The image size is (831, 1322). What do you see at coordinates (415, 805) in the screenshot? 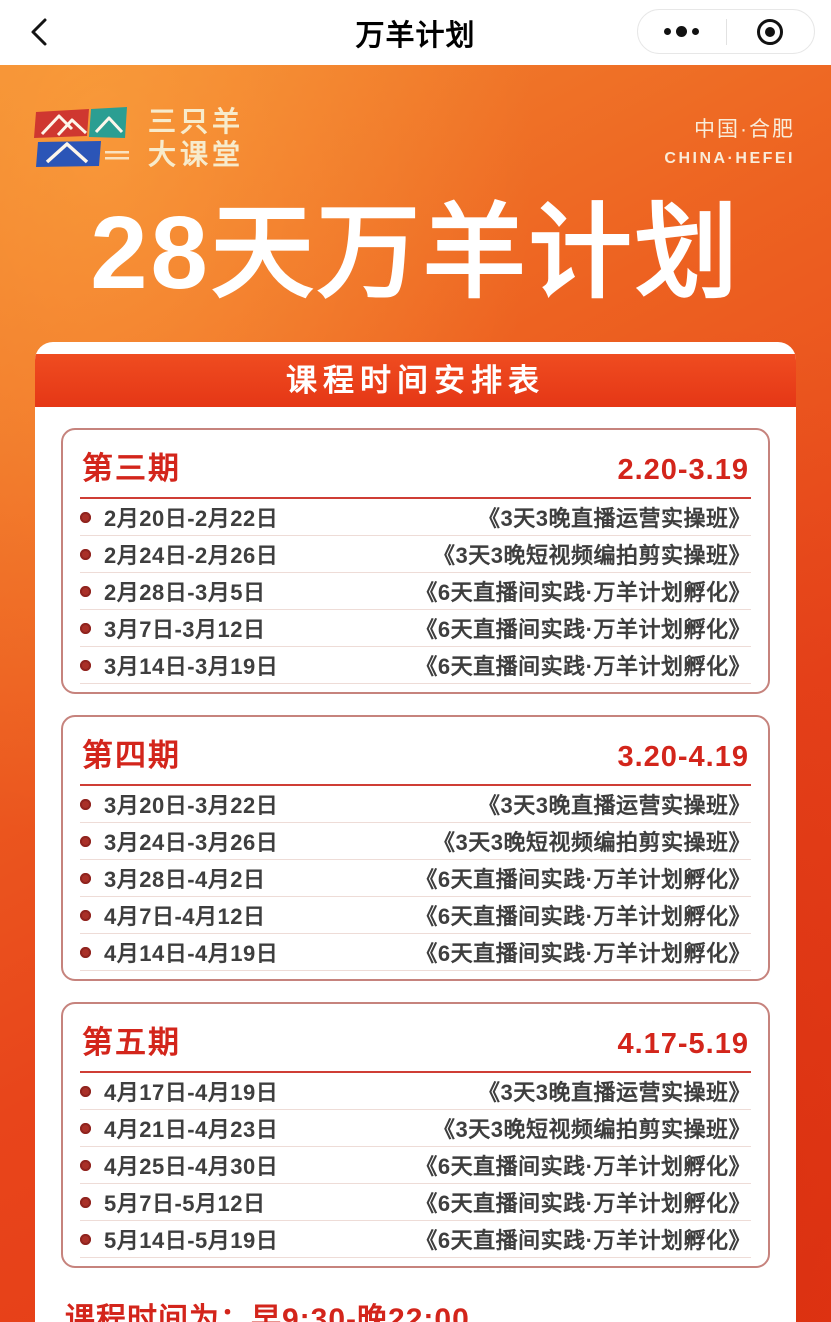
I see `schedule-row: 3月20日-3月22日 《3天3晚直播运营实操班》` at bounding box center [415, 805].